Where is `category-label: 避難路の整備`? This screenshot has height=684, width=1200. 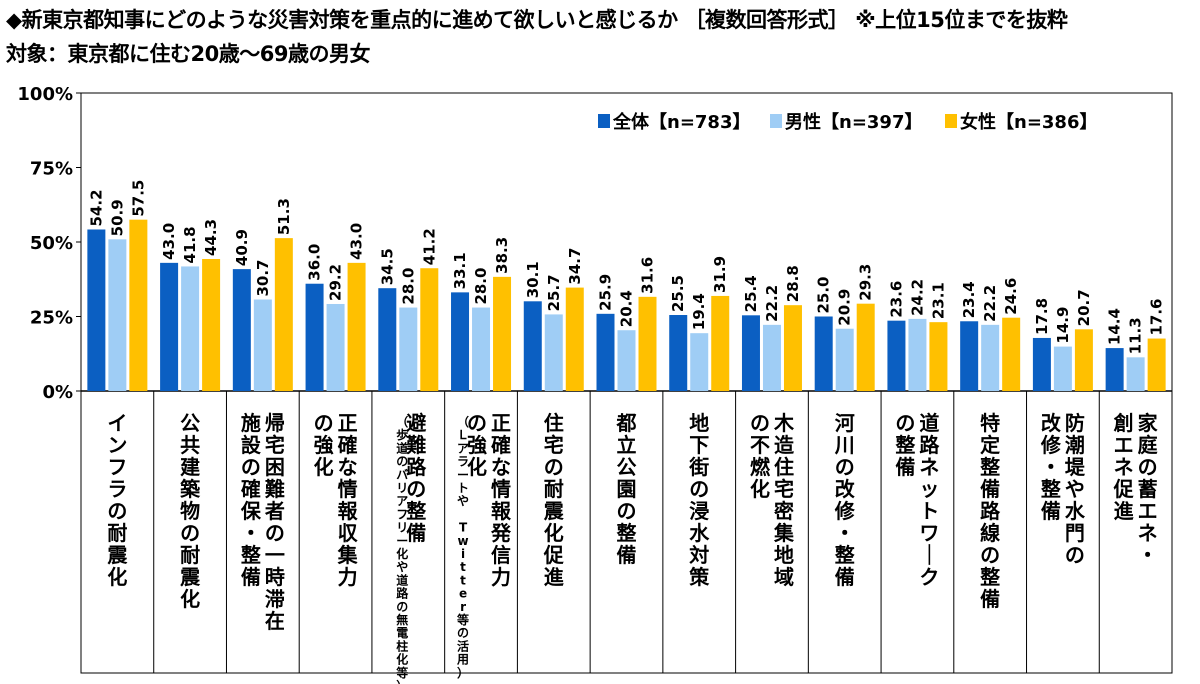 category-label: 避難路の整備 is located at coordinates (416, 478).